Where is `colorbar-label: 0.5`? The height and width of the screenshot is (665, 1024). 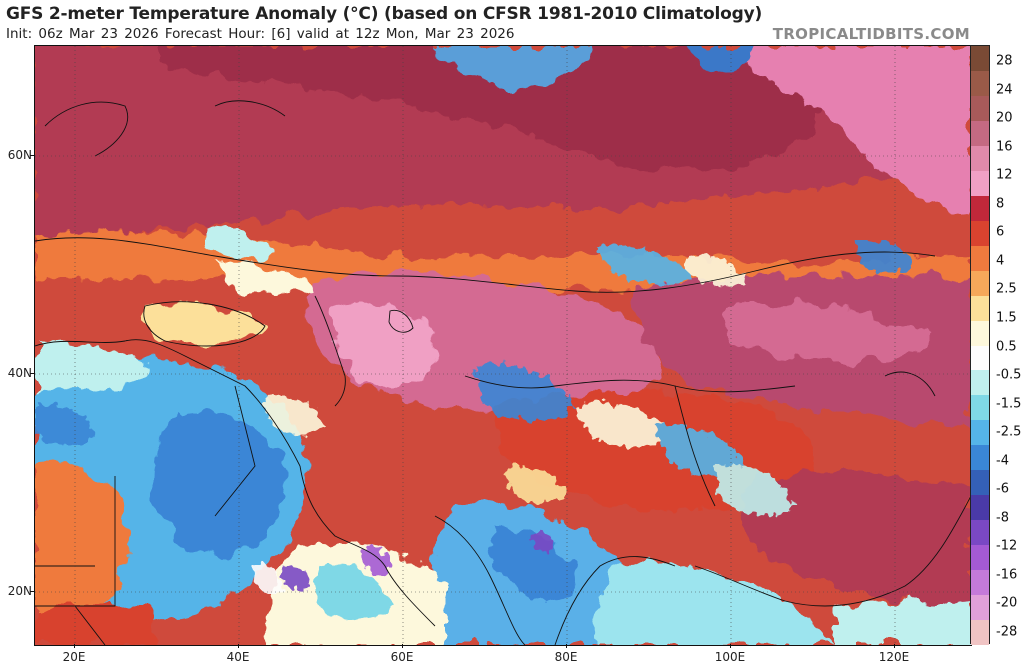
colorbar-label: 0.5 is located at coordinates (1006, 346).